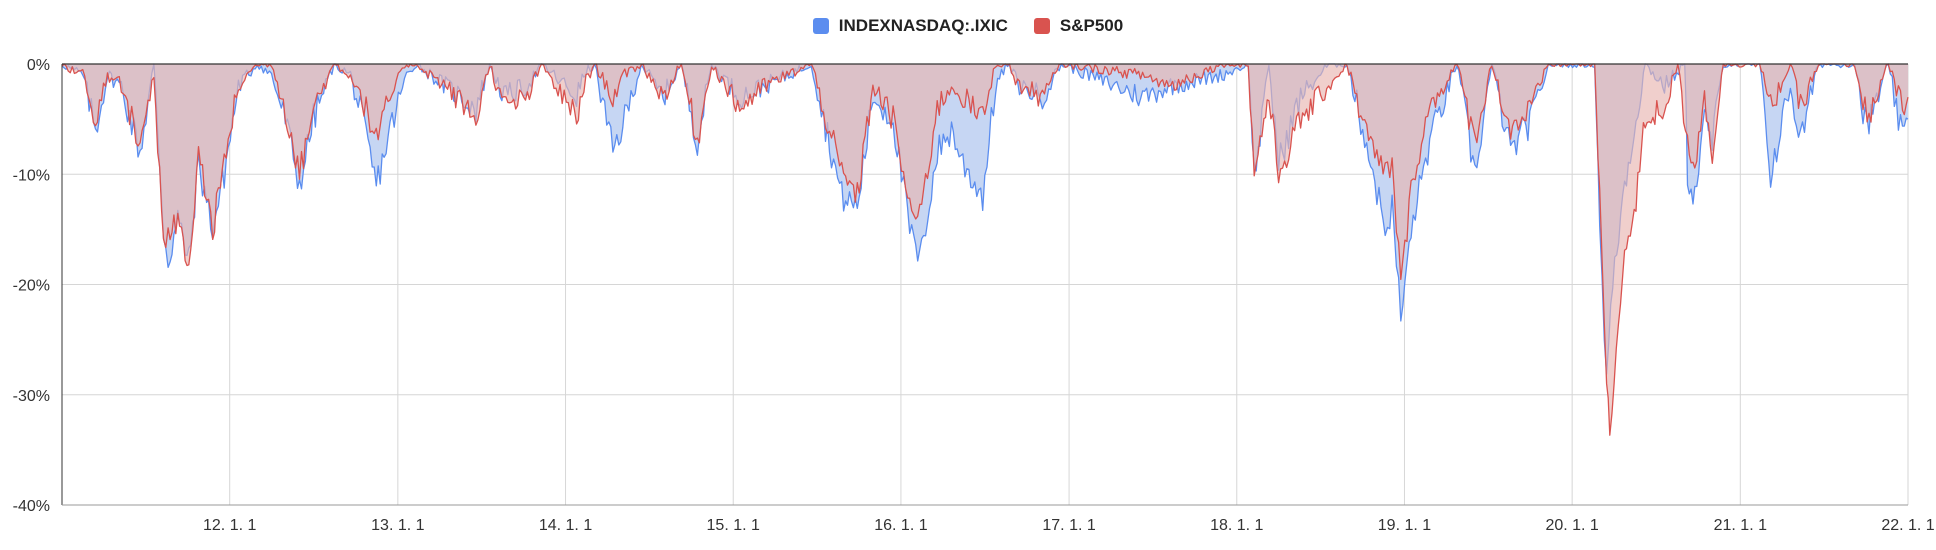  I want to click on x-tick-label: 22. 1. 1, so click(1907, 525).